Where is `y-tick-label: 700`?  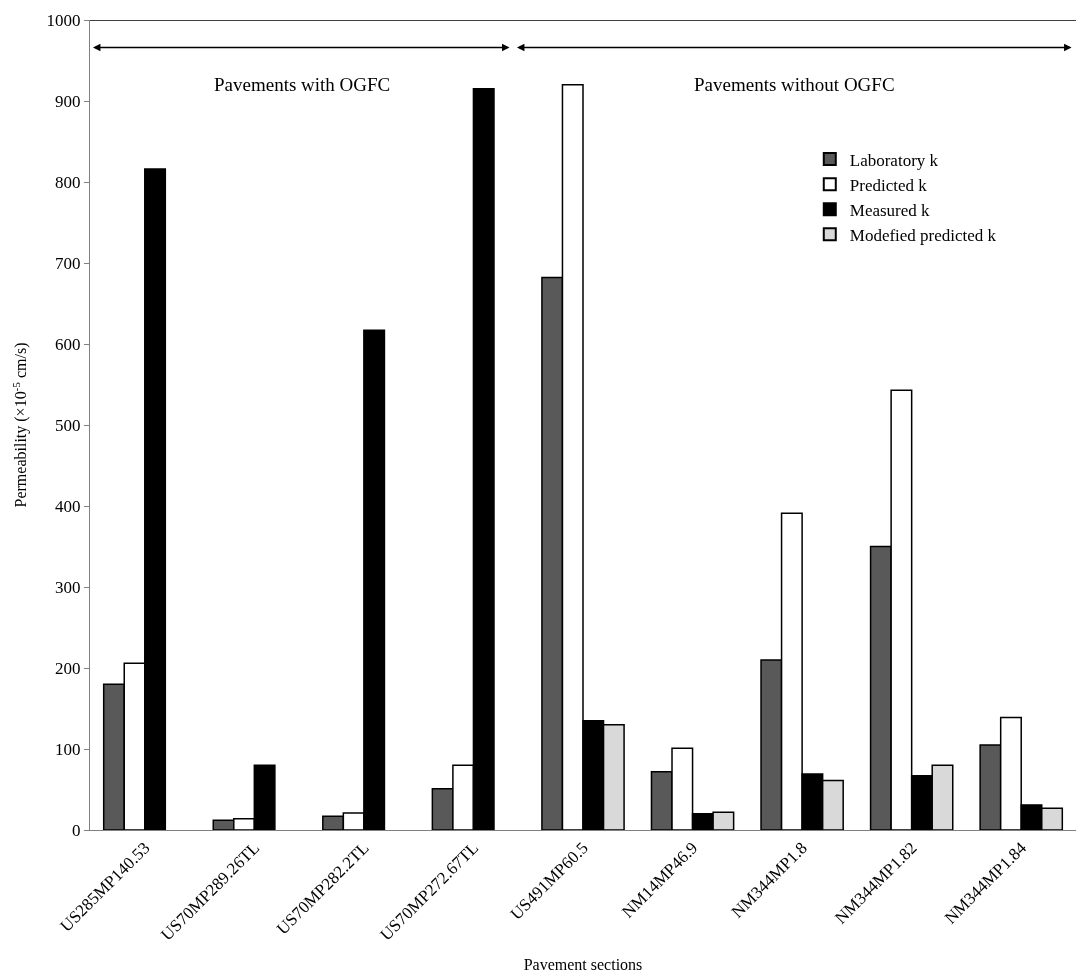
y-tick-label: 700 is located at coordinates (68, 263).